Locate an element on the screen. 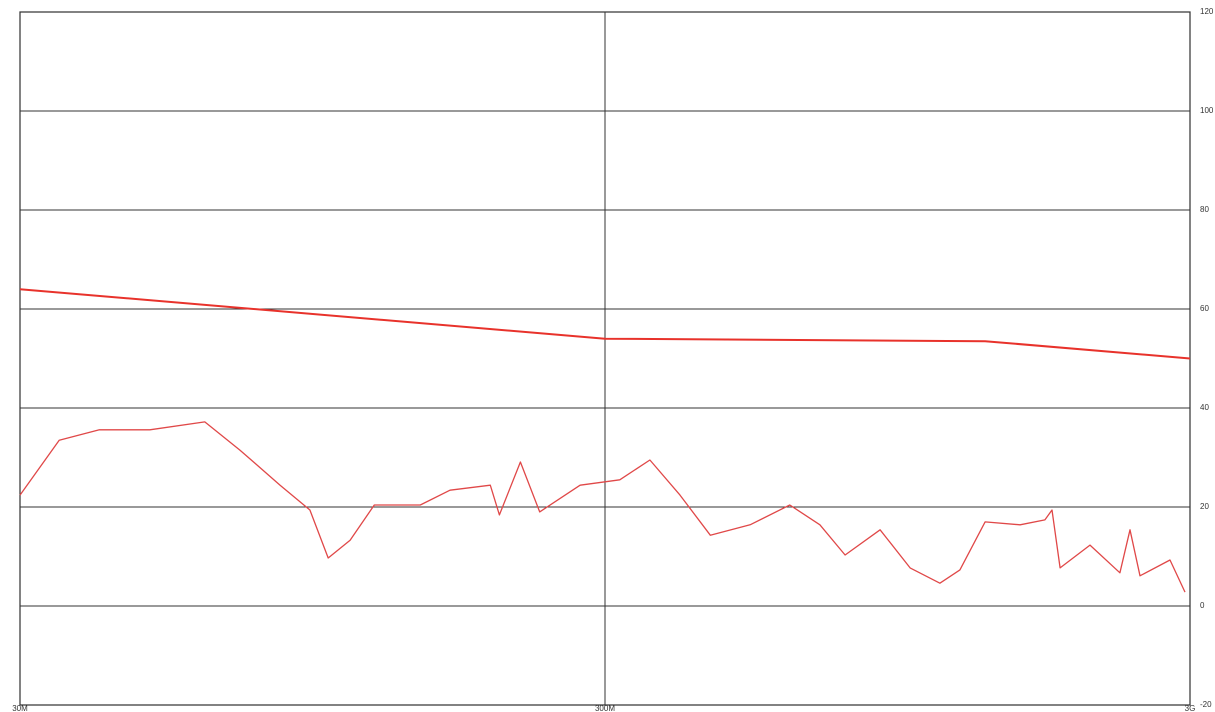 Image resolution: width=1215 pixels, height=712 pixels. y-tick-label: 0 is located at coordinates (1202, 605).